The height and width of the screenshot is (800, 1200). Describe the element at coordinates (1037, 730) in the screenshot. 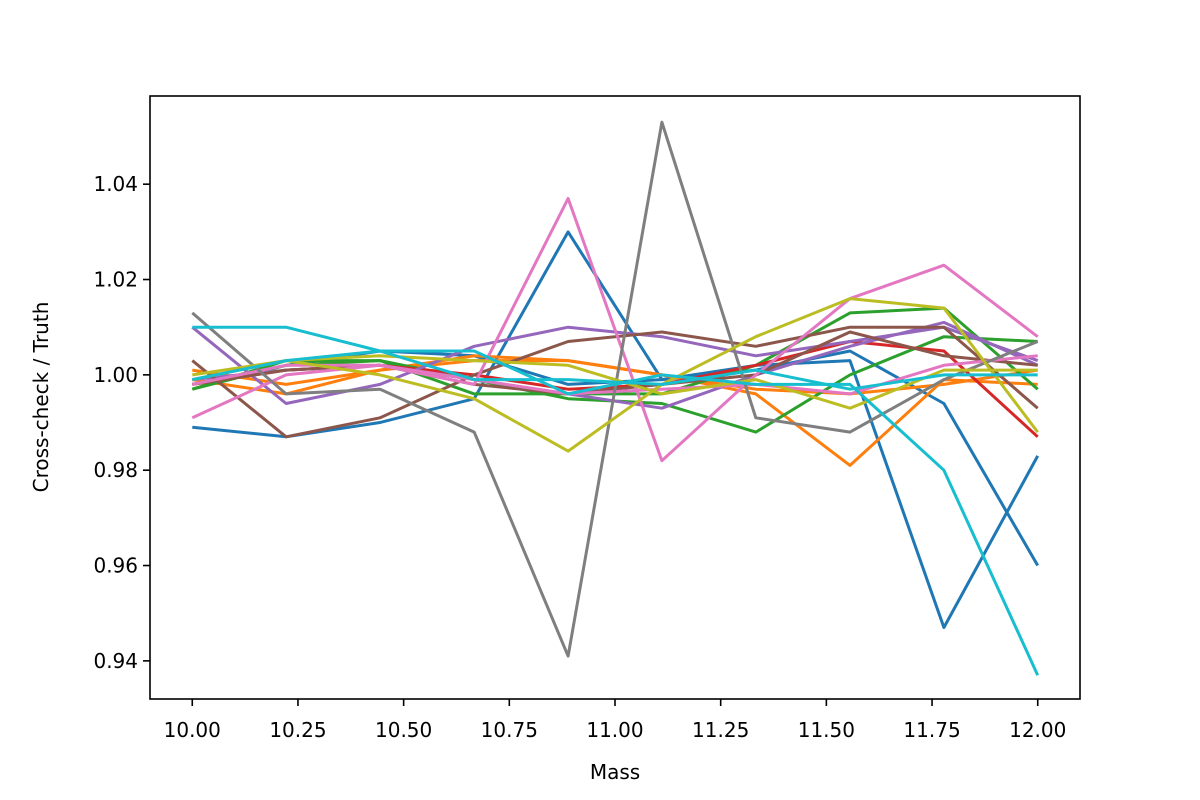

I see `x-tick-label: 12.00` at that location.